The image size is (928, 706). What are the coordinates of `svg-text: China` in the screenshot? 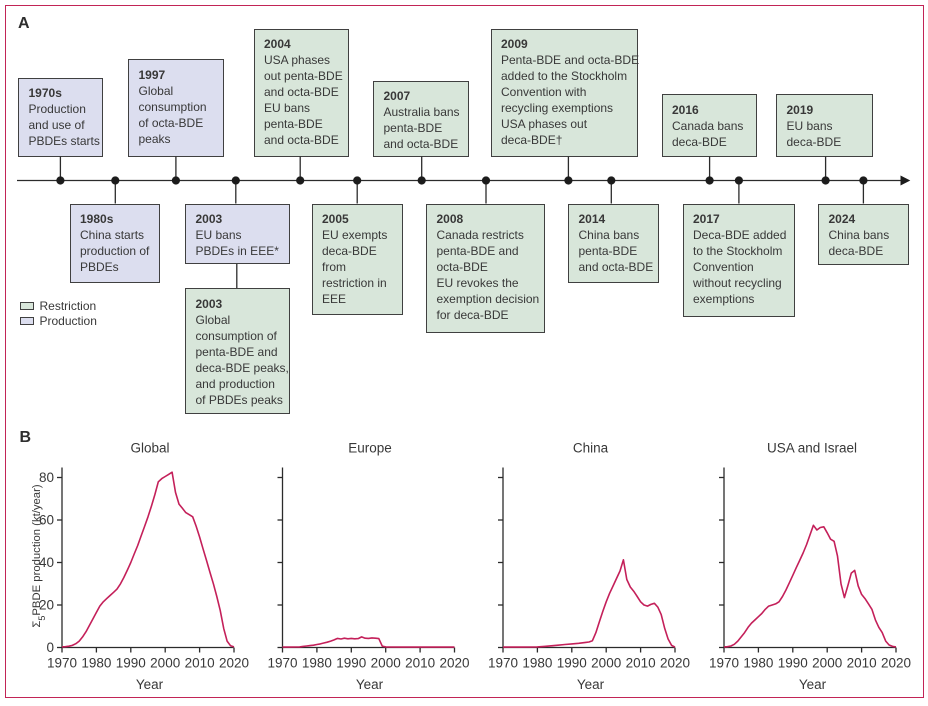 It's located at (591, 448).